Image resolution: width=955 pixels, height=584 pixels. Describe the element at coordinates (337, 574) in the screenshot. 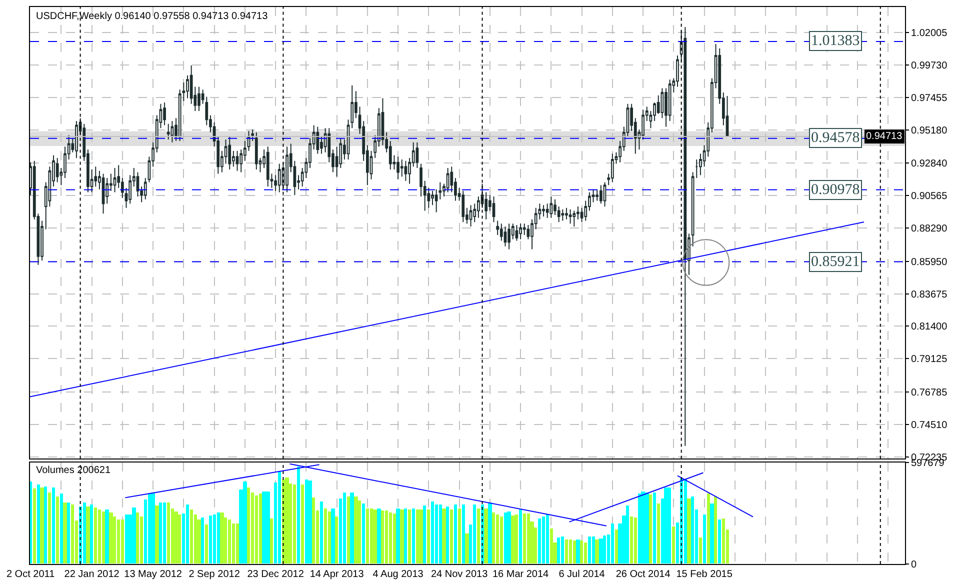

I see `x-tick-label: 14 Apr 2013` at that location.